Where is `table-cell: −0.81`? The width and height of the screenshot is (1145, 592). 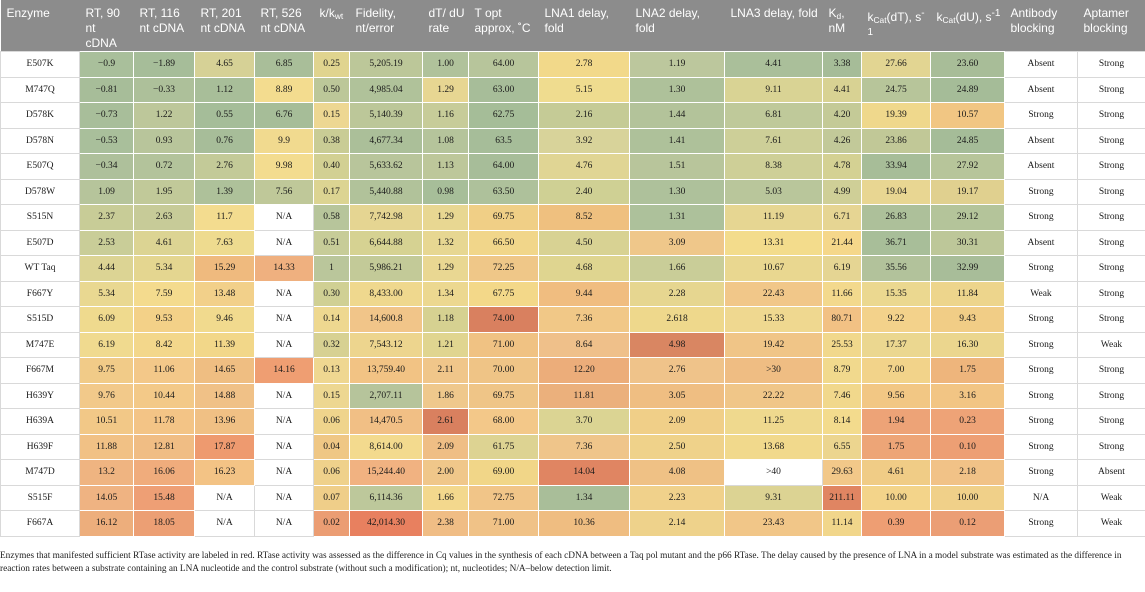 table-cell: −0.81 is located at coordinates (106, 89).